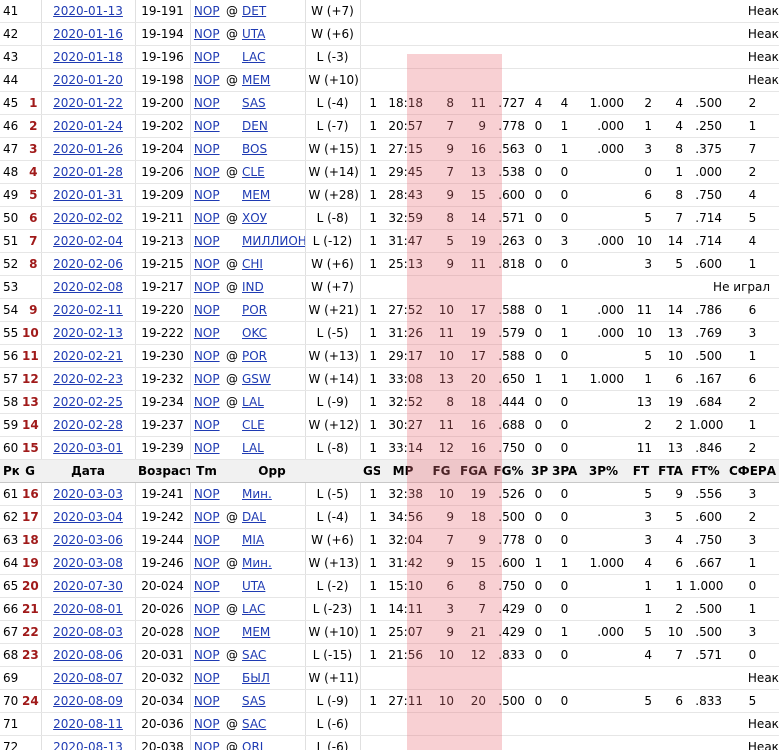 The height and width of the screenshot is (750, 779). Describe the element at coordinates (272, 724) in the screenshot. I see `opponent-cell: SAC` at that location.